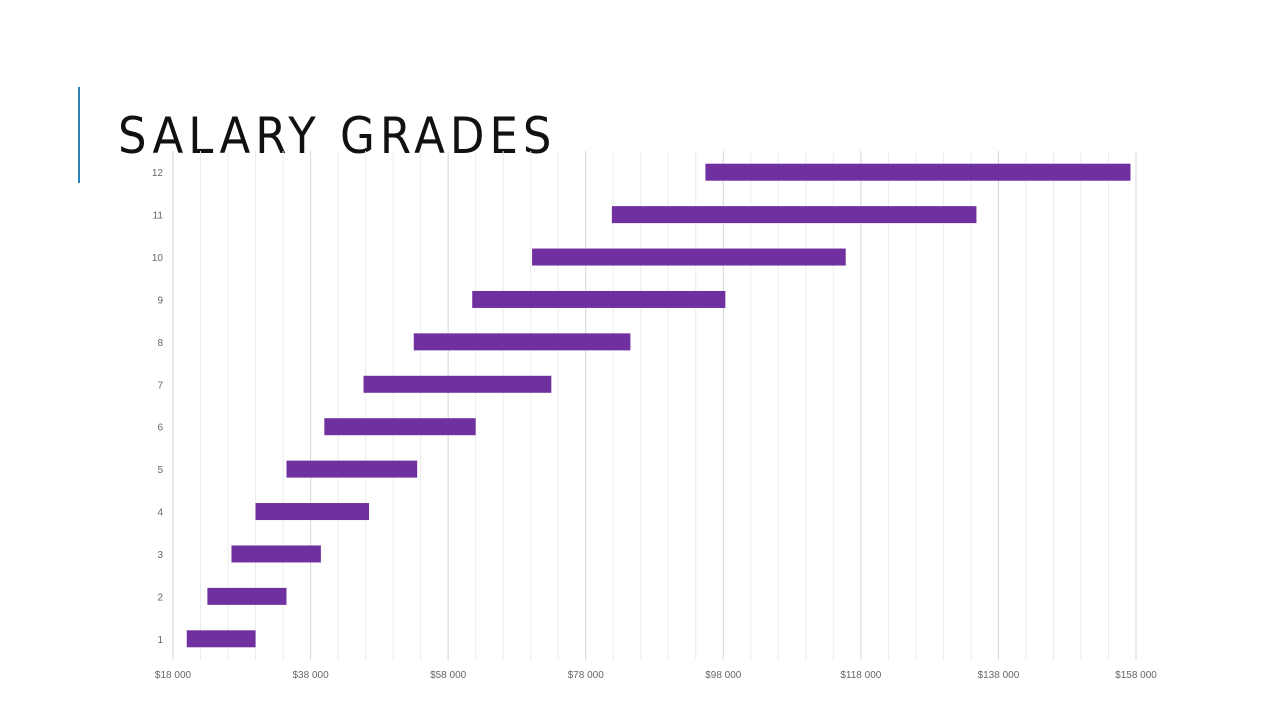 The height and width of the screenshot is (720, 1280). Describe the element at coordinates (999, 675) in the screenshot. I see `x-tick-label: $138 000` at that location.